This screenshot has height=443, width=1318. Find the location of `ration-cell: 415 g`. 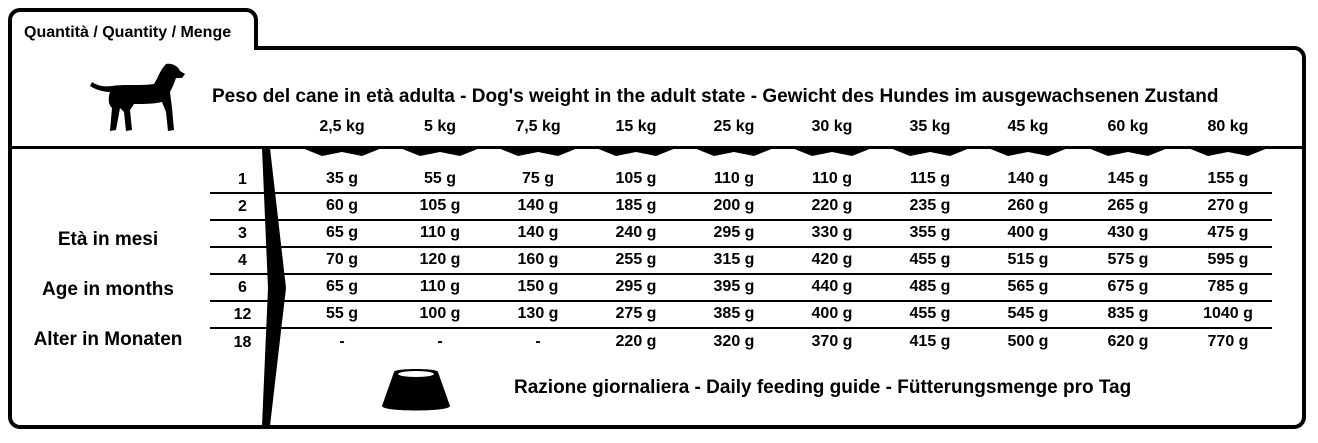

ration-cell: 415 g is located at coordinates (930, 341).